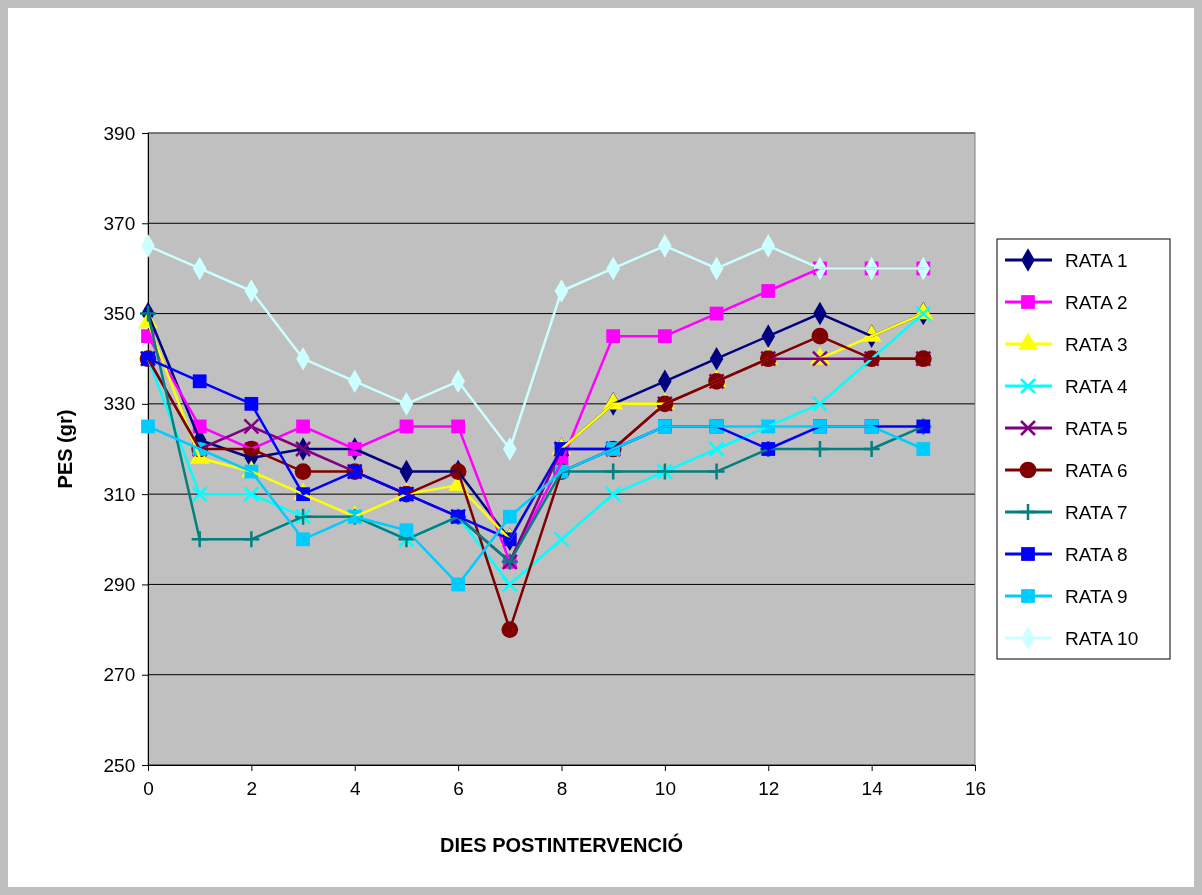 This screenshot has width=1202, height=895. I want to click on y-tick-label: 290, so click(119, 585).